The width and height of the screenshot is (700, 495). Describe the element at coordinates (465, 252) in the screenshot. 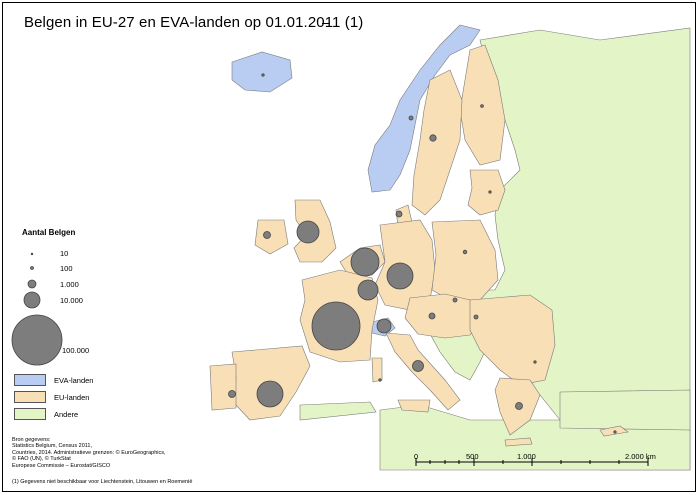

I see `bubble-poland` at that location.